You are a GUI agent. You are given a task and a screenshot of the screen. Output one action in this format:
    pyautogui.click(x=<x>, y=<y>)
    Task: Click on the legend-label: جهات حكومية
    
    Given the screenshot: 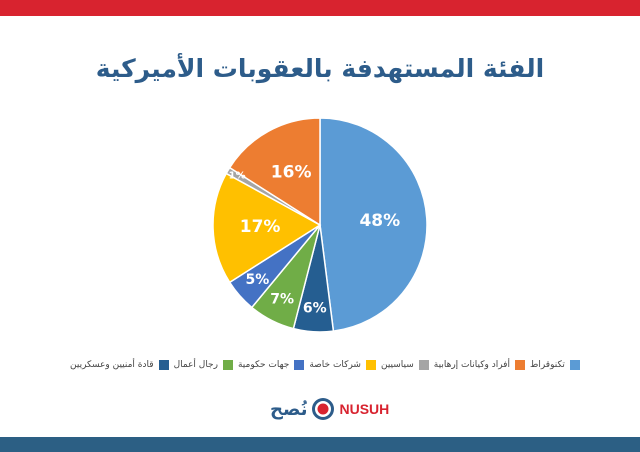 What is the action you would take?
    pyautogui.click(x=263, y=365)
    